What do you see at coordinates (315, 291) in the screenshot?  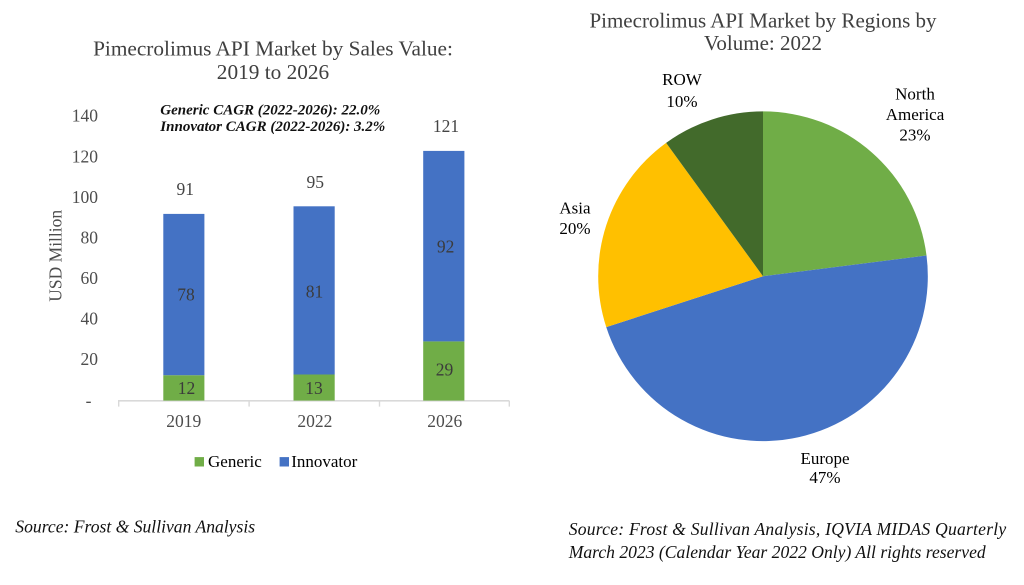 I see `svg-text: 81` at bounding box center [315, 291].